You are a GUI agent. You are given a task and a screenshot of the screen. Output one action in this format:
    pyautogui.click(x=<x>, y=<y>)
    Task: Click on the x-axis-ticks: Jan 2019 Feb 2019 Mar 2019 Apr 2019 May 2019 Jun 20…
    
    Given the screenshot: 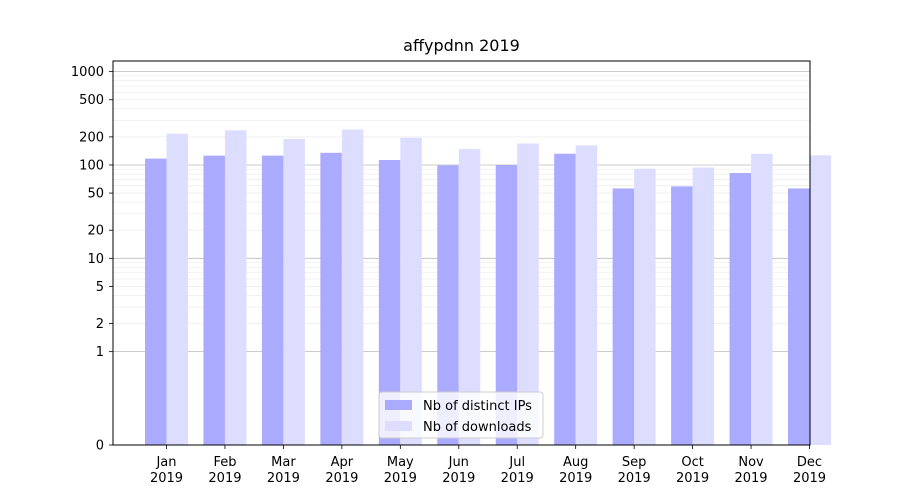 What is the action you would take?
    pyautogui.click(x=488, y=465)
    